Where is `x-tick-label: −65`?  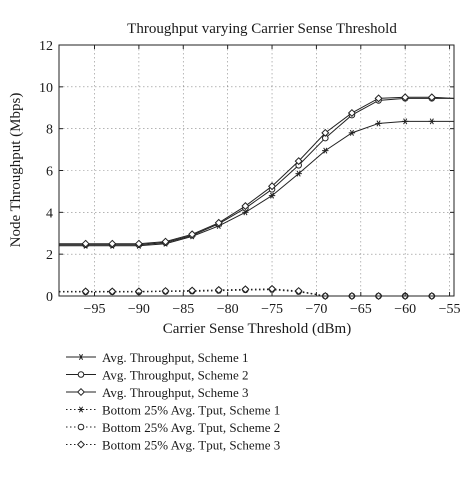 x-tick-label: −65 is located at coordinates (361, 309).